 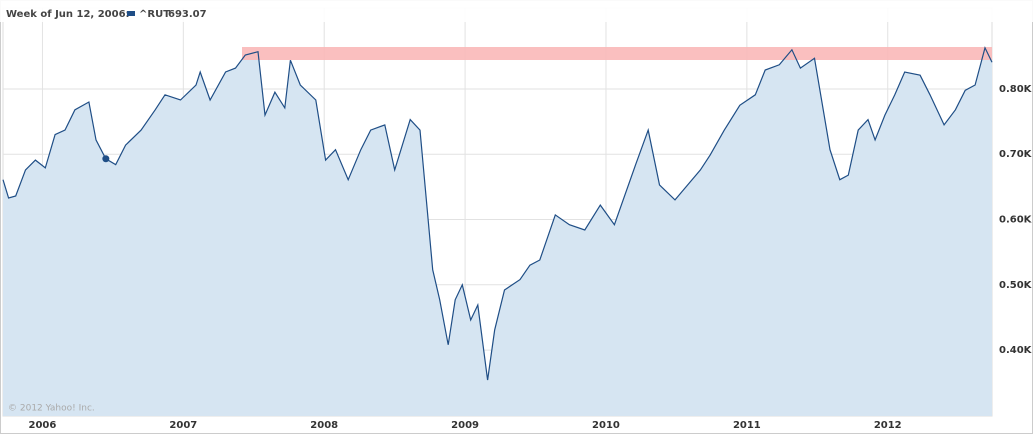 What do you see at coordinates (617, 53) in the screenshot?
I see `highlight-band` at bounding box center [617, 53].